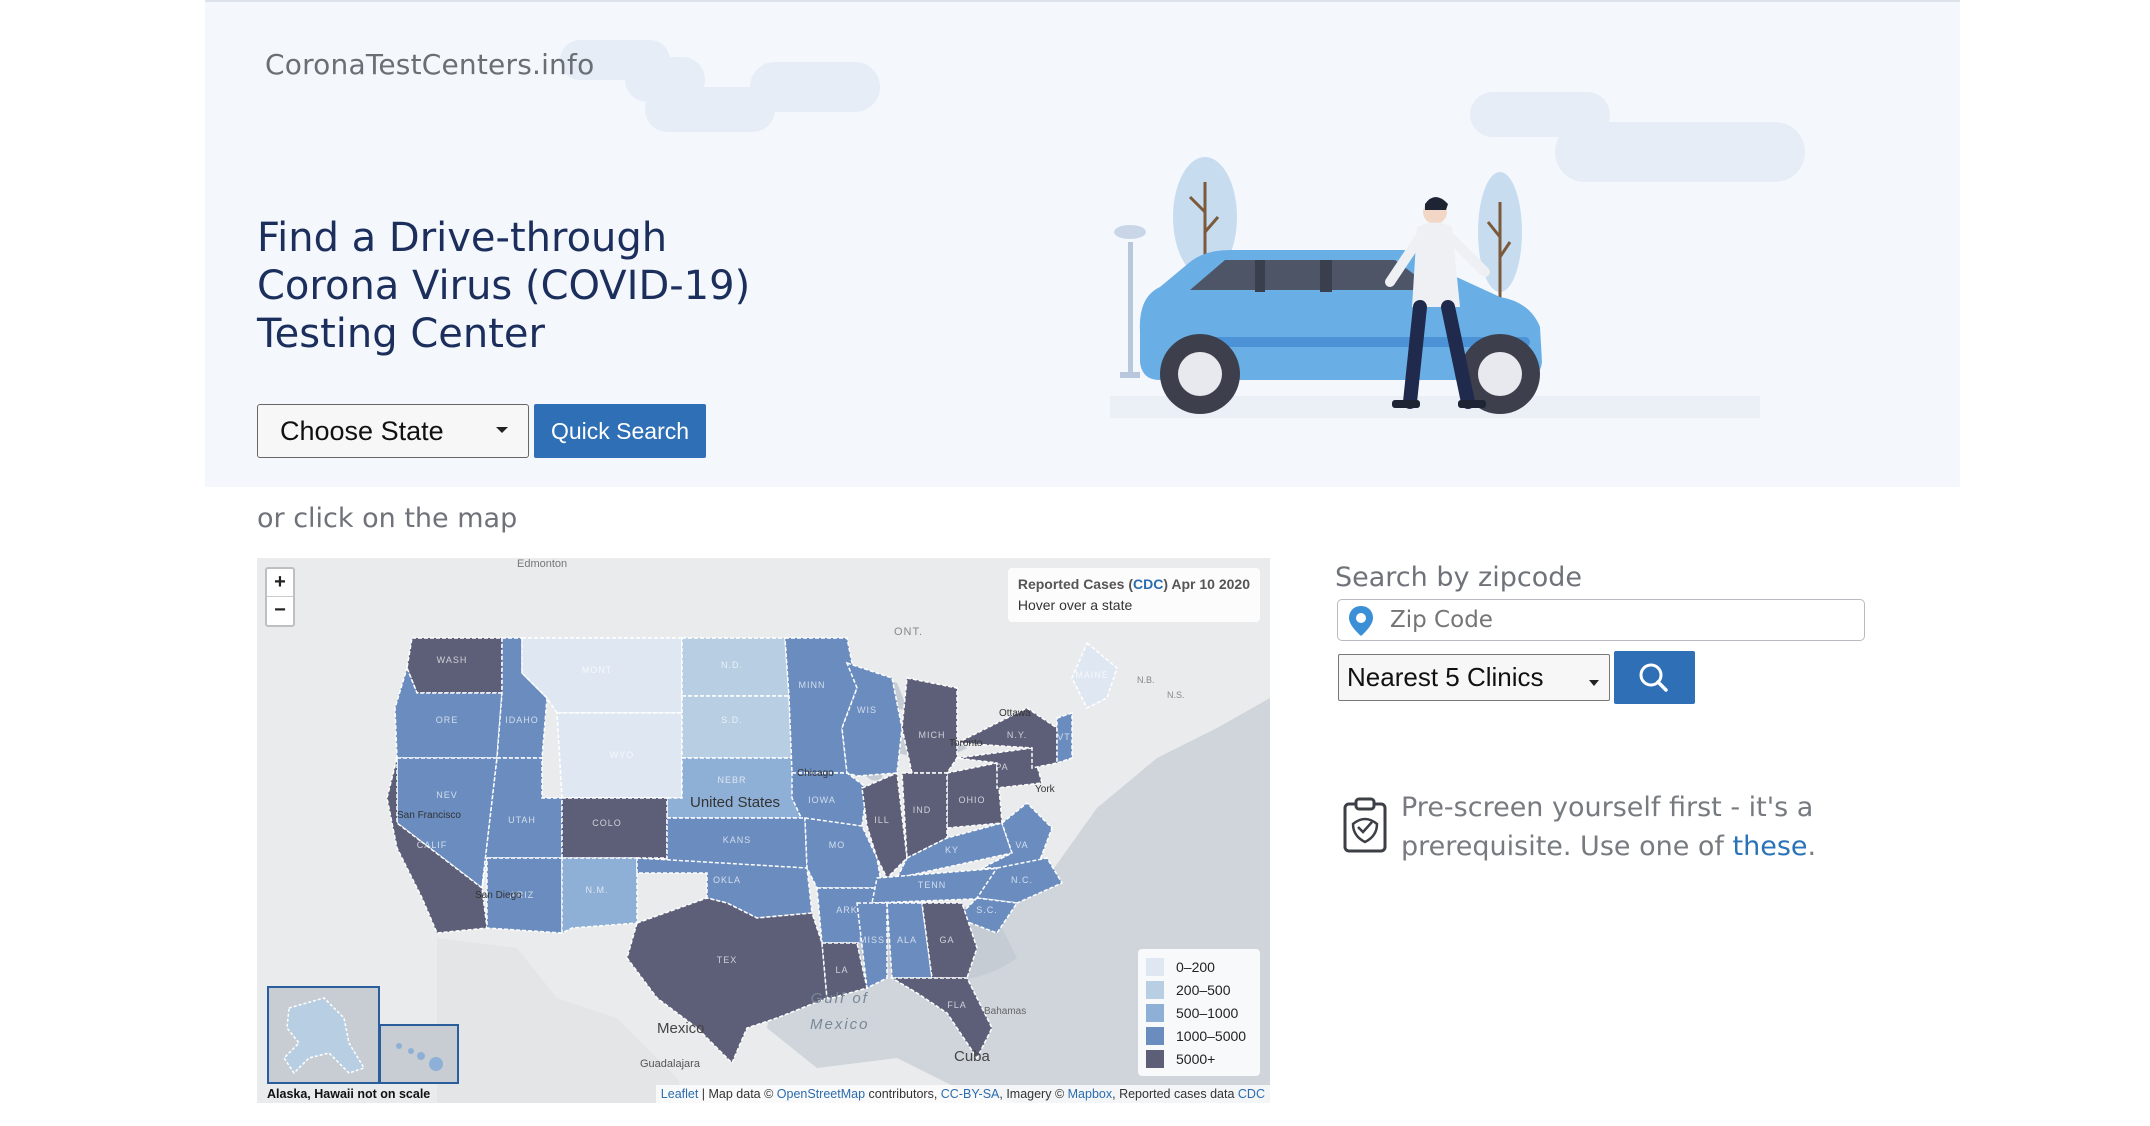 The width and height of the screenshot is (2150, 1126). I want to click on state-region-nd, so click(735, 667).